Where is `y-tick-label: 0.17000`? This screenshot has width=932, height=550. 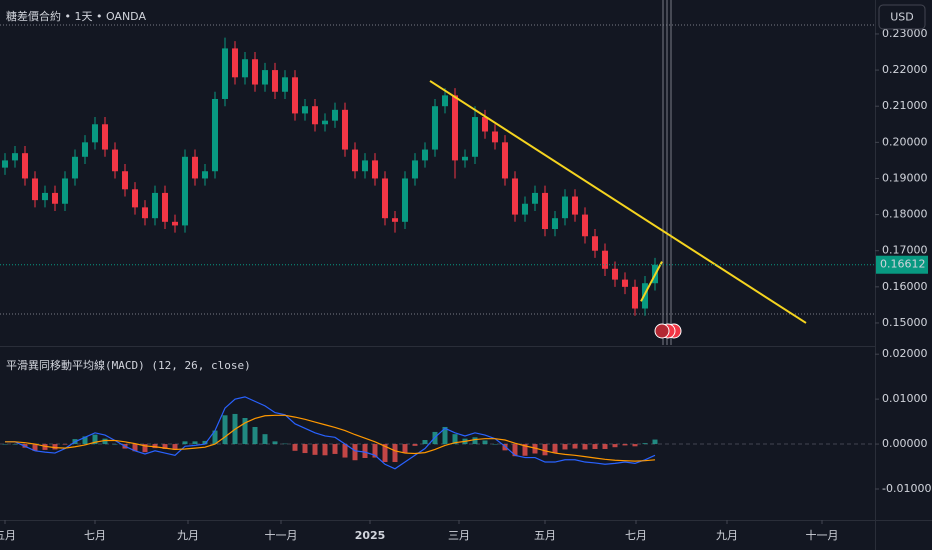
y-tick-label: 0.17000 is located at coordinates (905, 250).